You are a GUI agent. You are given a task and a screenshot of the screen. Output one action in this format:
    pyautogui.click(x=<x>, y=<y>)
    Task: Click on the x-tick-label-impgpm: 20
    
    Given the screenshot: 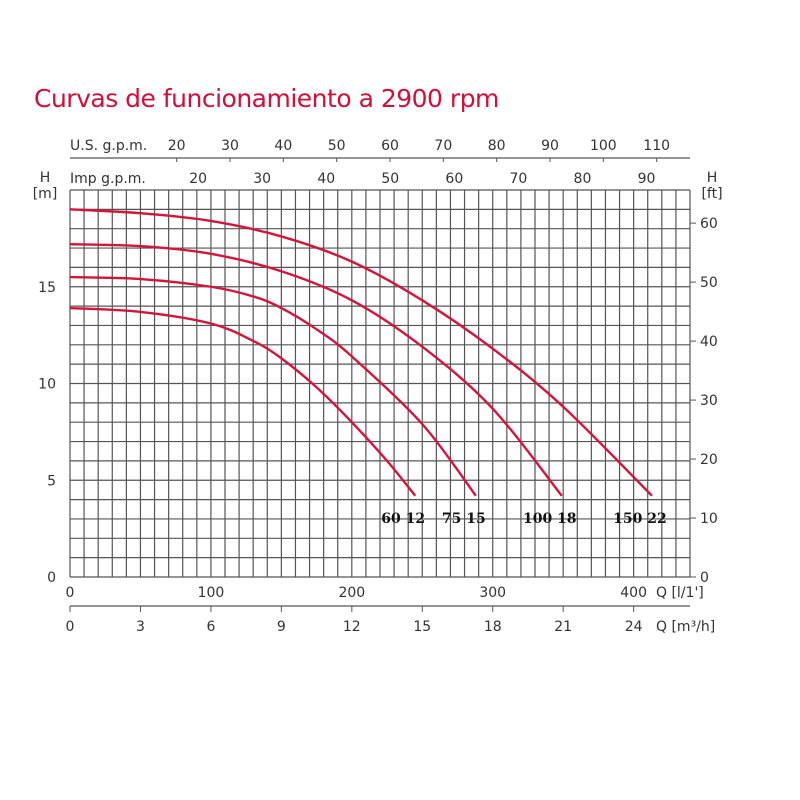 What is the action you would take?
    pyautogui.click(x=198, y=179)
    